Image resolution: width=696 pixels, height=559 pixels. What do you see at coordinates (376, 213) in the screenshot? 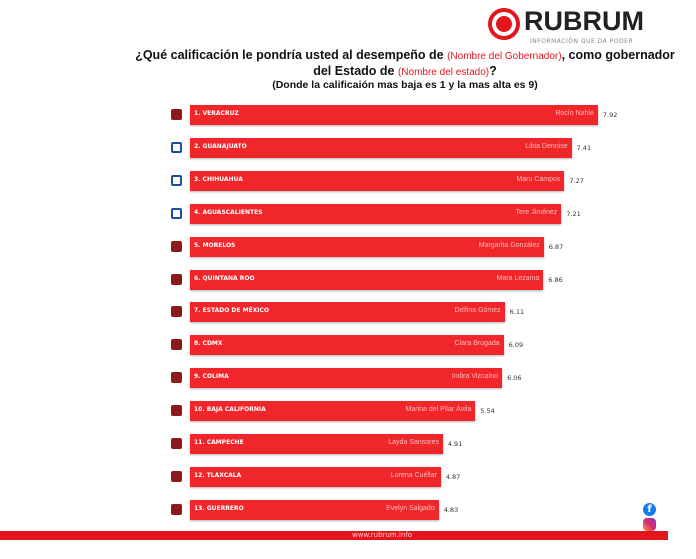
I see `bar: 4. AGUASCALIENTES Tere Jiménez` at bounding box center [376, 213].